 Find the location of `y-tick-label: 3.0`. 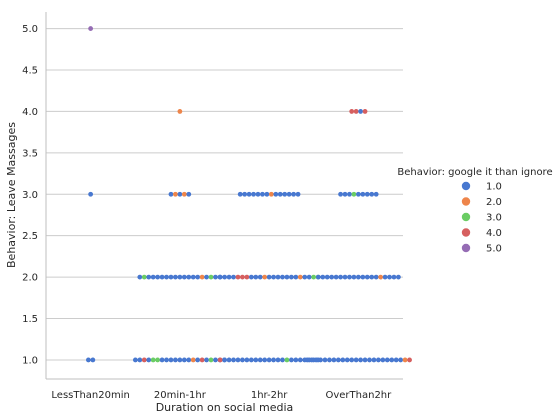

y-tick-label: 3.0 is located at coordinates (30, 195).